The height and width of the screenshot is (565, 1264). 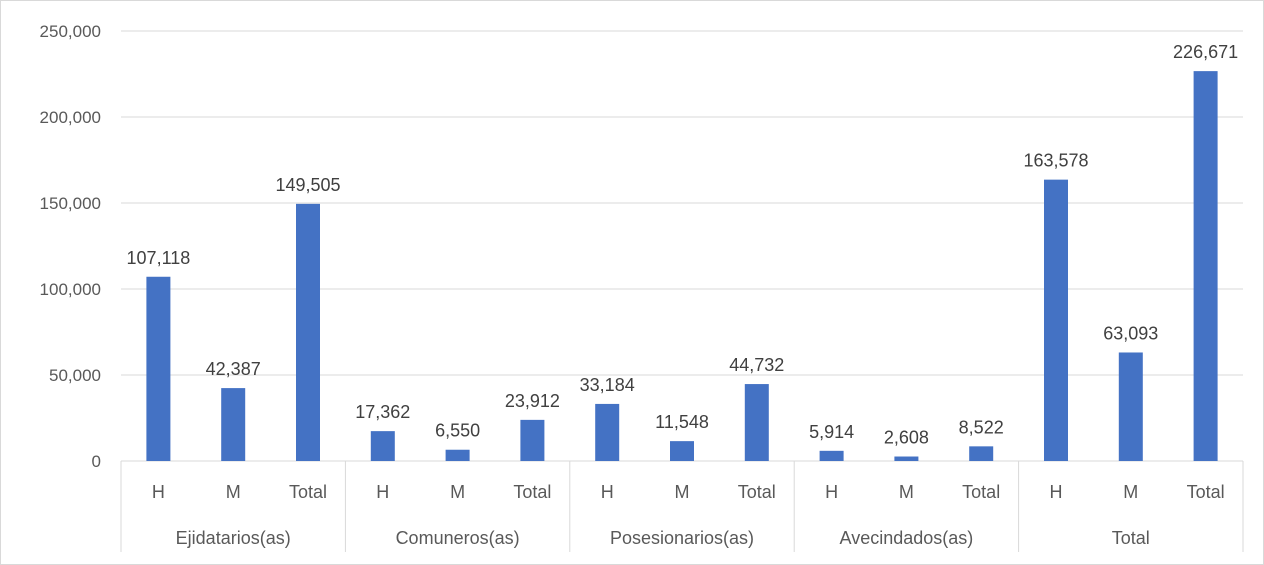 I want to click on data-label: 5,914, so click(x=831, y=432).